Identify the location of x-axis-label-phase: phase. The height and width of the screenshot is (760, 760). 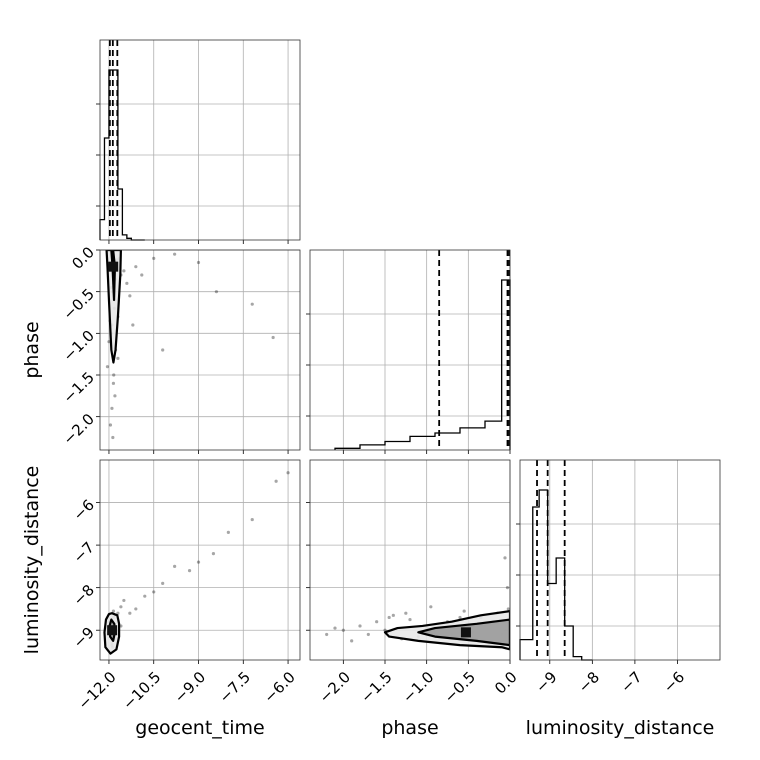
(409, 728).